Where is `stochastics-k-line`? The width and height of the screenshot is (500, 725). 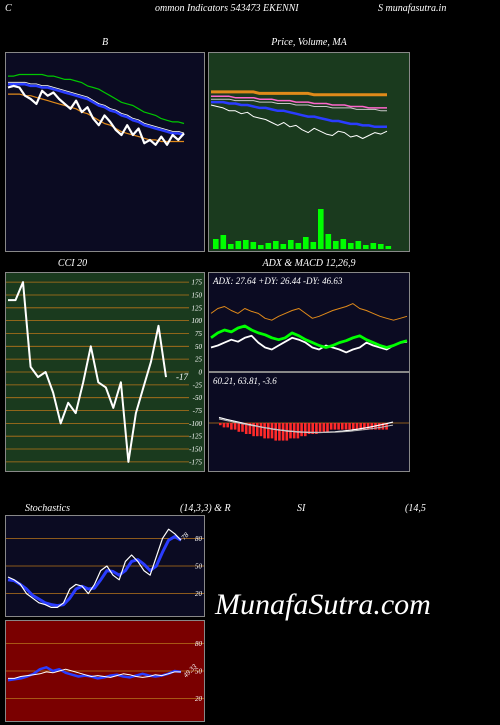
stochastics-k-line is located at coordinates (94, 568).